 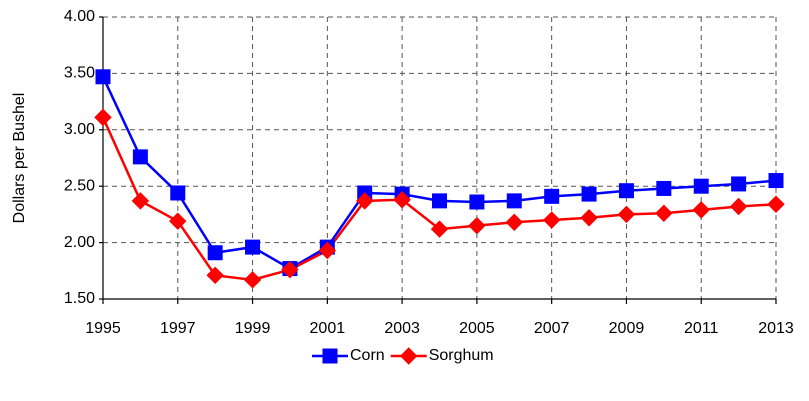 I want to click on y-tick-label: 1.50, so click(x=79, y=298).